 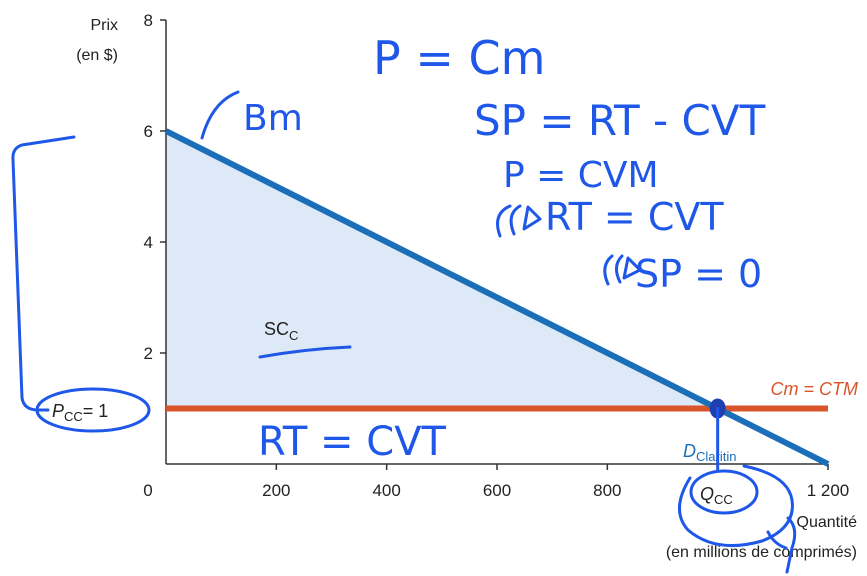 I want to click on hand-arc-bm, so click(x=220, y=115).